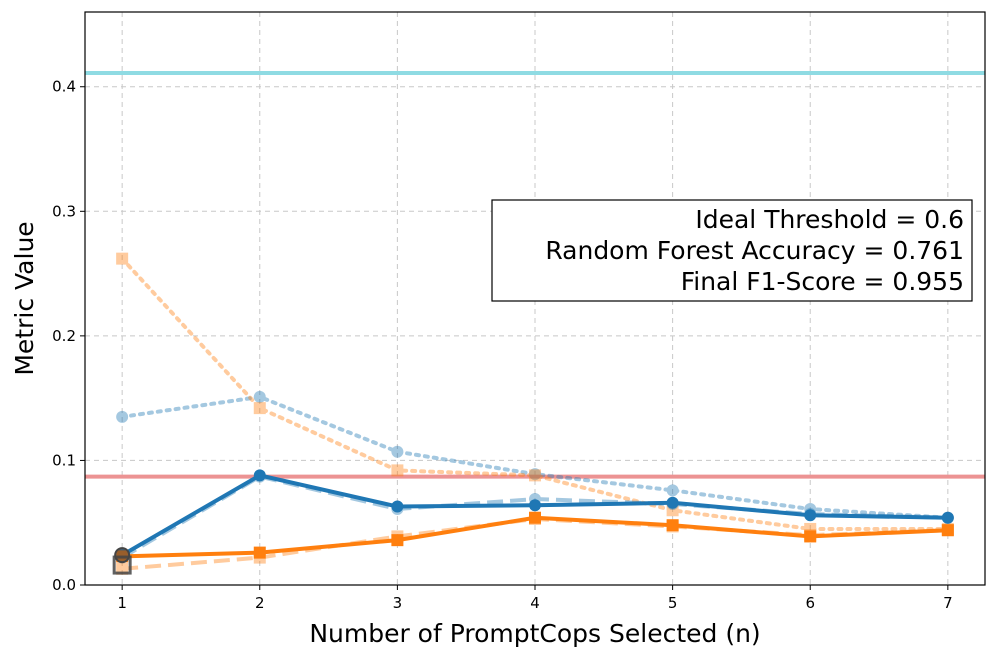  What do you see at coordinates (948, 603) in the screenshot?
I see `x-tick-label: 7` at bounding box center [948, 603].